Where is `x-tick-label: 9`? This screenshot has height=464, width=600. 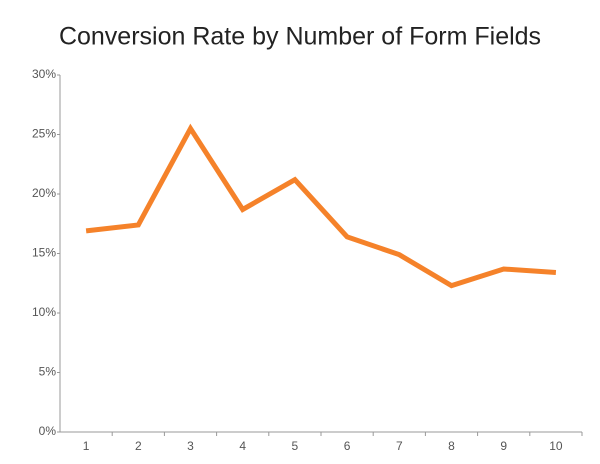 x-tick-label: 9 is located at coordinates (503, 446).